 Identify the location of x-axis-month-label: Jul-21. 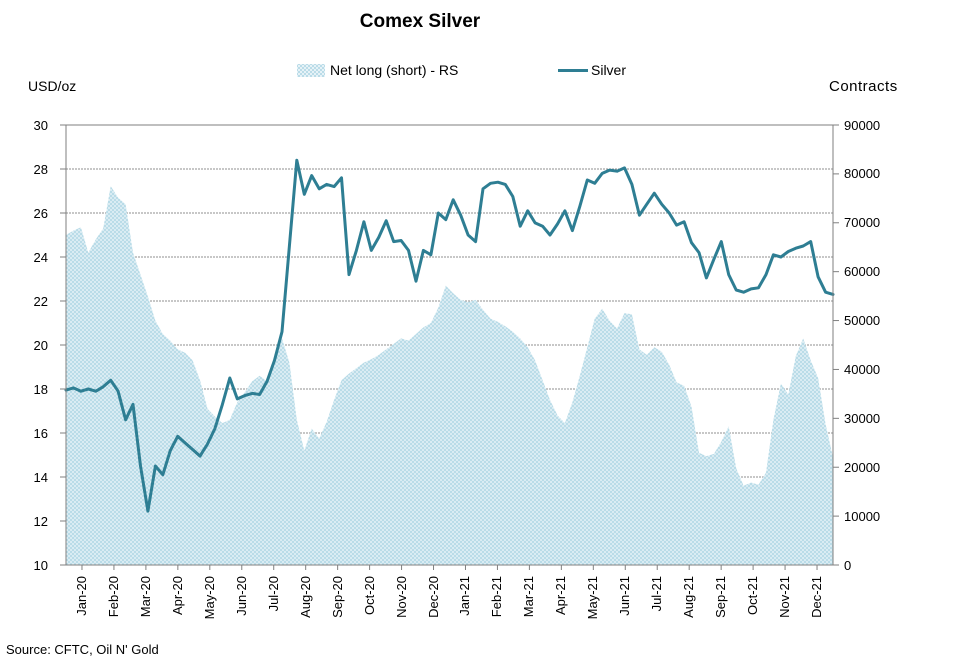
(657, 594).